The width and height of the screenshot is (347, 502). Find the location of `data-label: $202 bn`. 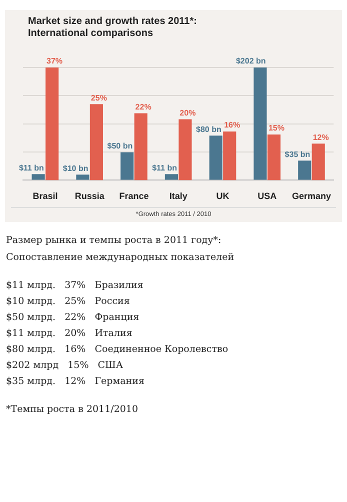

data-label: $202 bn is located at coordinates (251, 61).